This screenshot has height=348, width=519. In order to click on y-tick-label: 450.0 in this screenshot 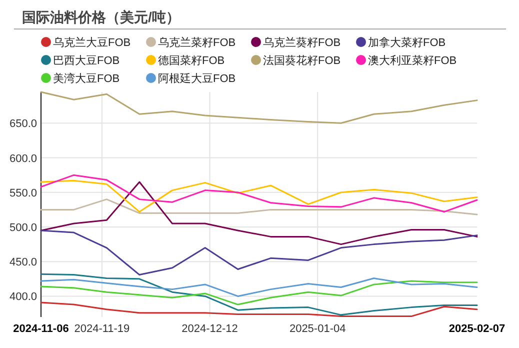, I will do `click(23, 262)`.